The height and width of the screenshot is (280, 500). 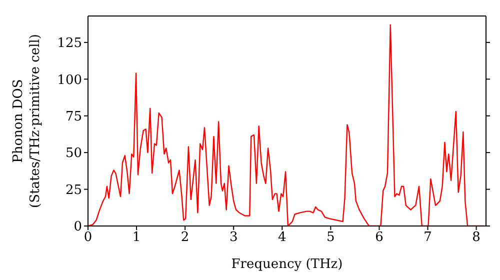 I want to click on y-tick-label: 125, so click(x=69, y=44).